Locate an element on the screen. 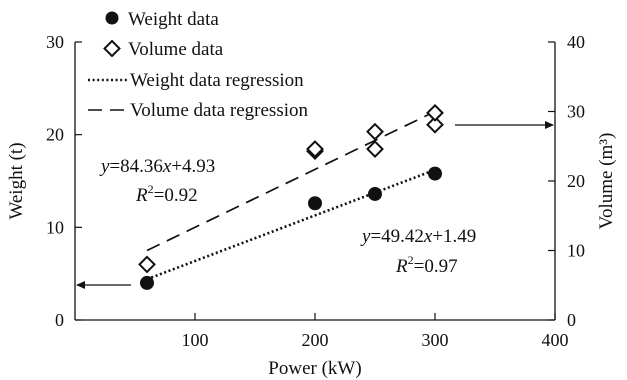 Image resolution: width=627 pixels, height=380 pixels. right-y-axis-title: Volume (m³) is located at coordinates (606, 181).